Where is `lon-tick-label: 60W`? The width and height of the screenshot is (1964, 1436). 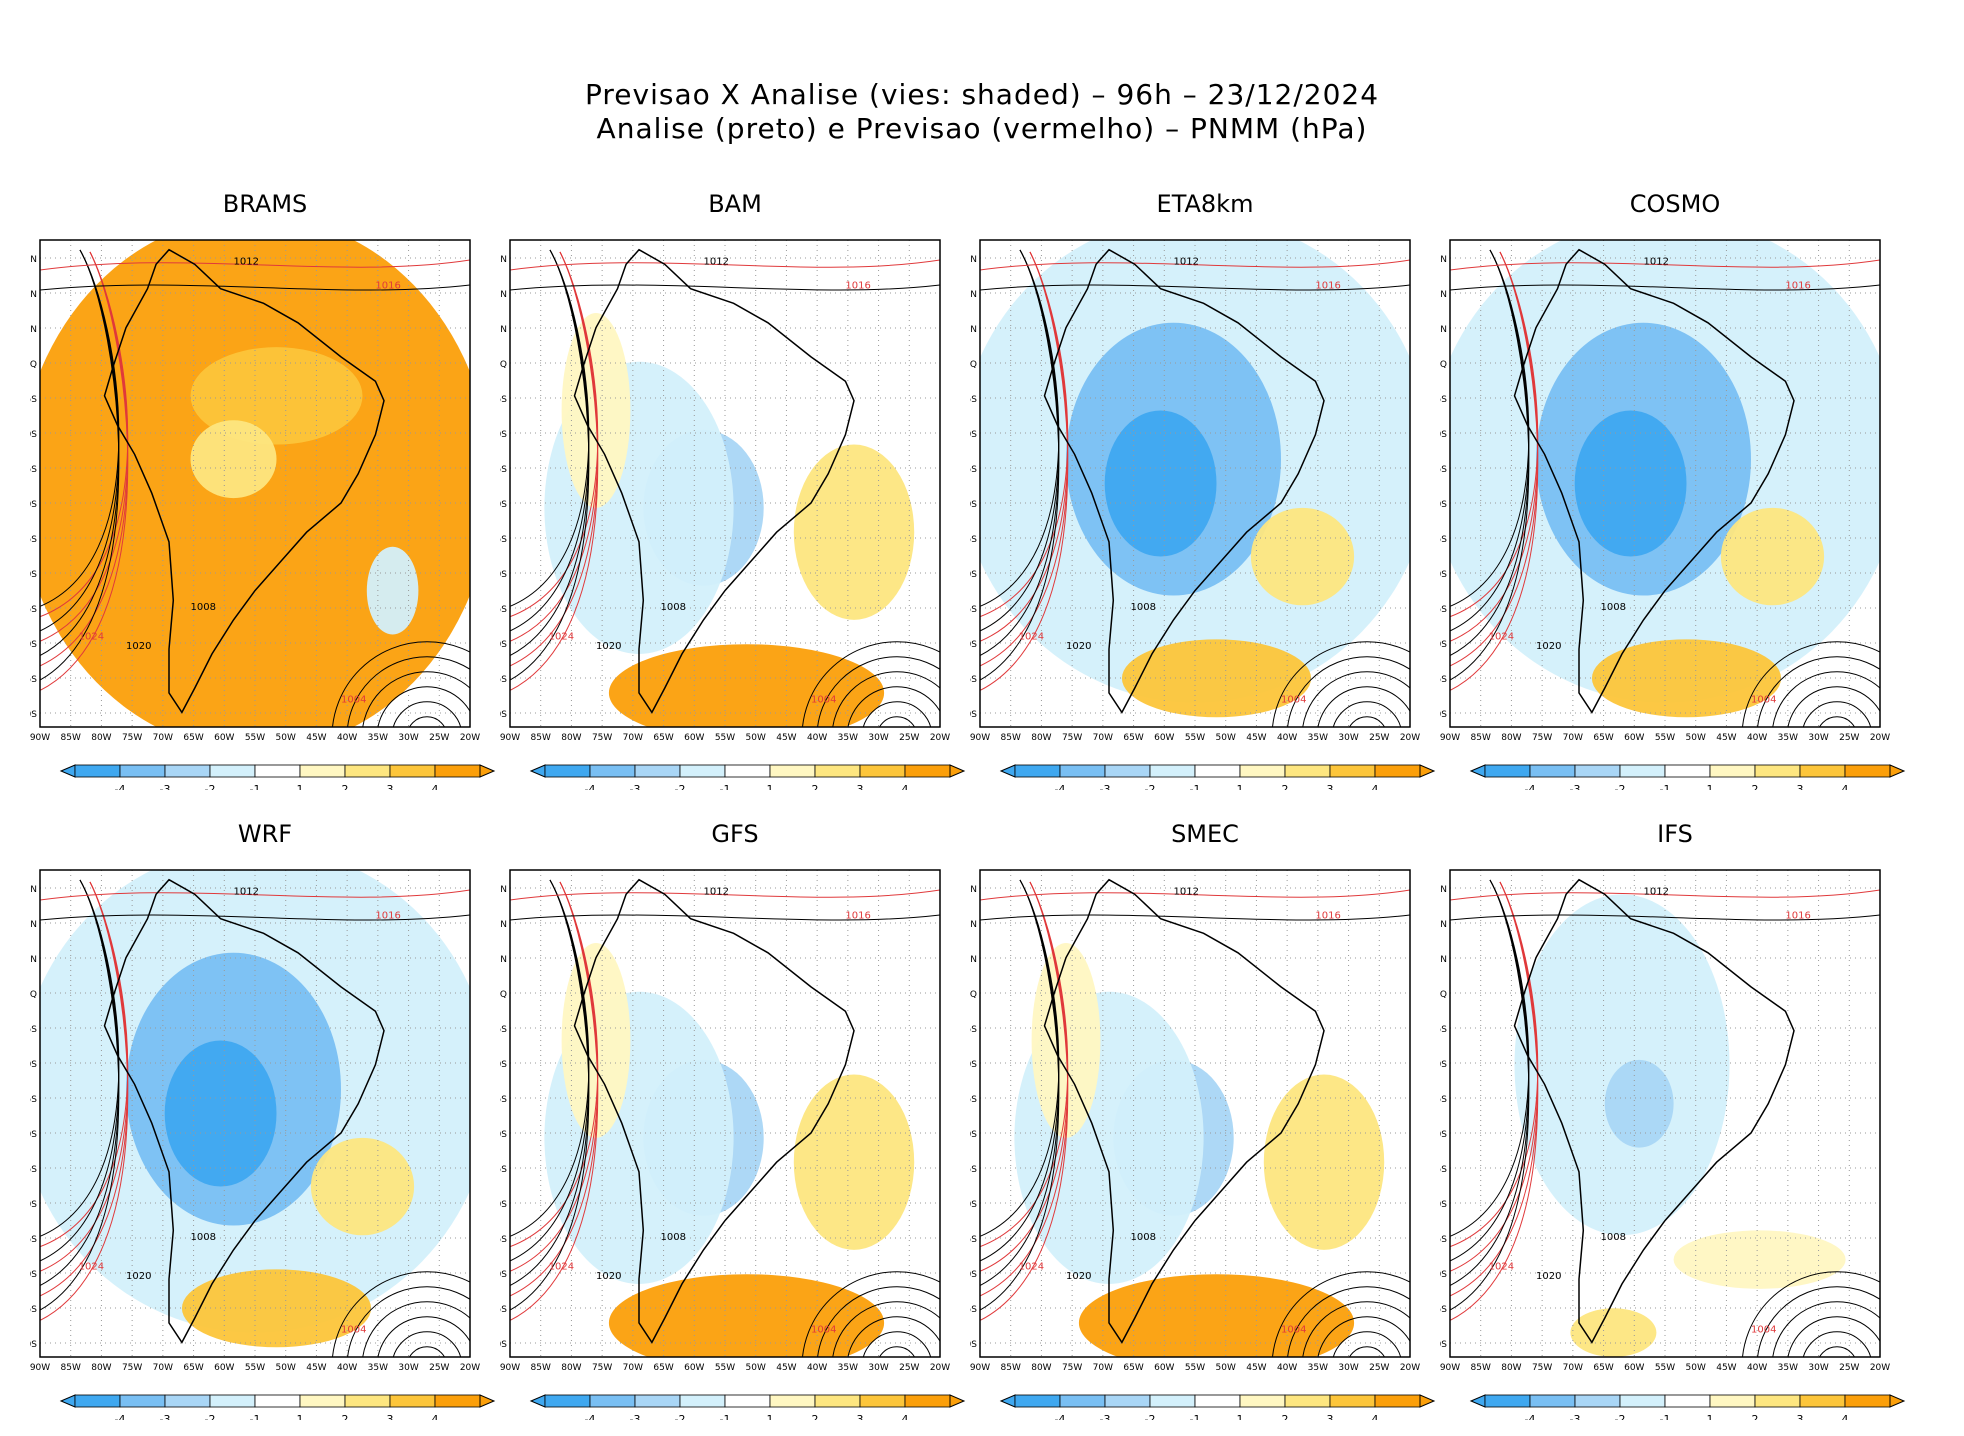 lon-tick-label: 60W is located at coordinates (1164, 1368).